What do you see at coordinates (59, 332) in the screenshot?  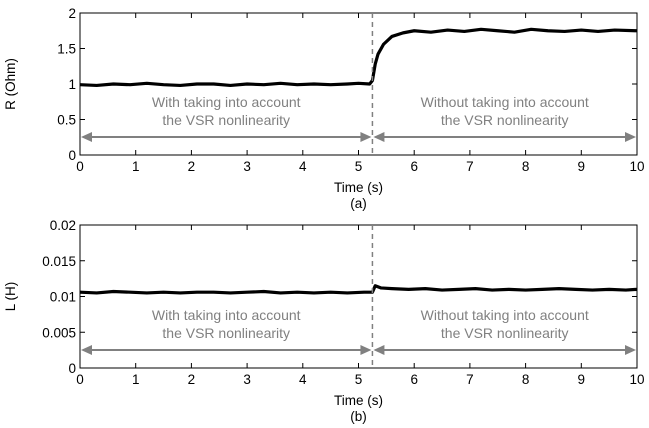 I see `y-tick-label: 0.005` at bounding box center [59, 332].